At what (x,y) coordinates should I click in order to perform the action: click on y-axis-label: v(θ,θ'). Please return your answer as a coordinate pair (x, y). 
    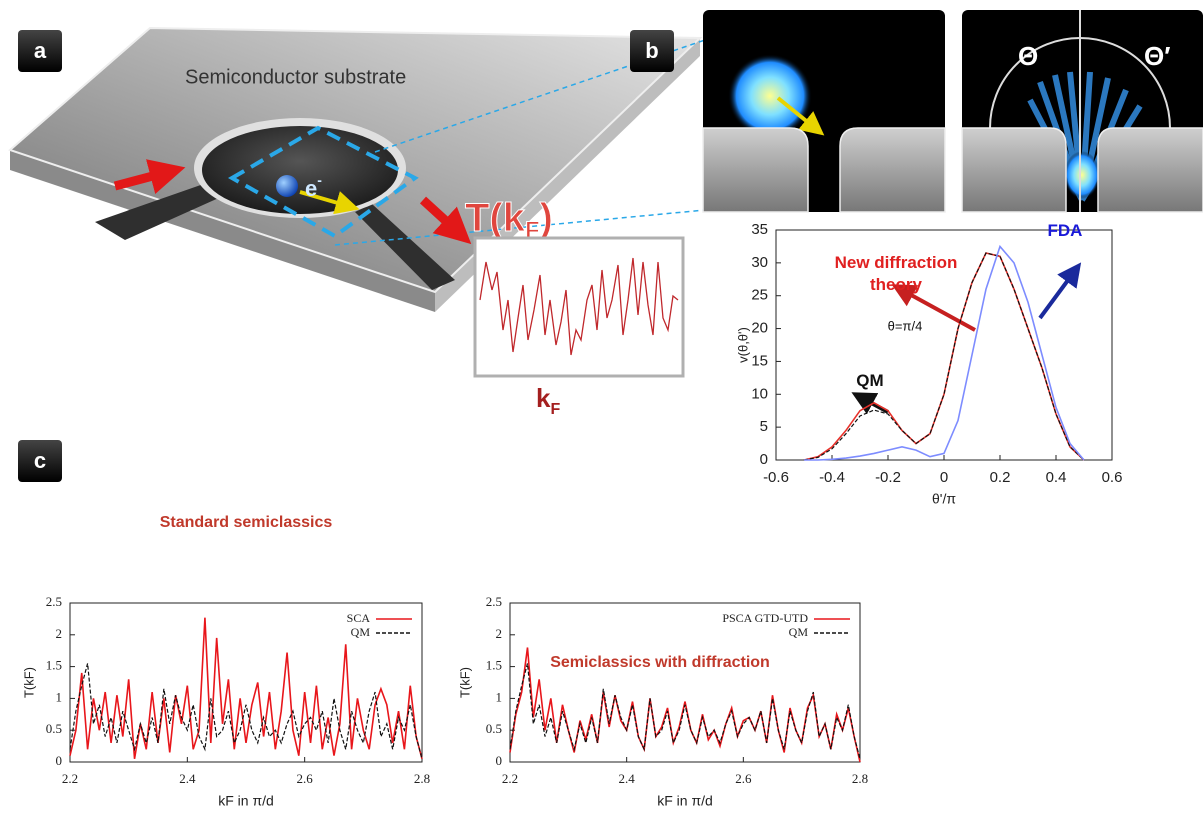
    Looking at the image, I should click on (742, 345).